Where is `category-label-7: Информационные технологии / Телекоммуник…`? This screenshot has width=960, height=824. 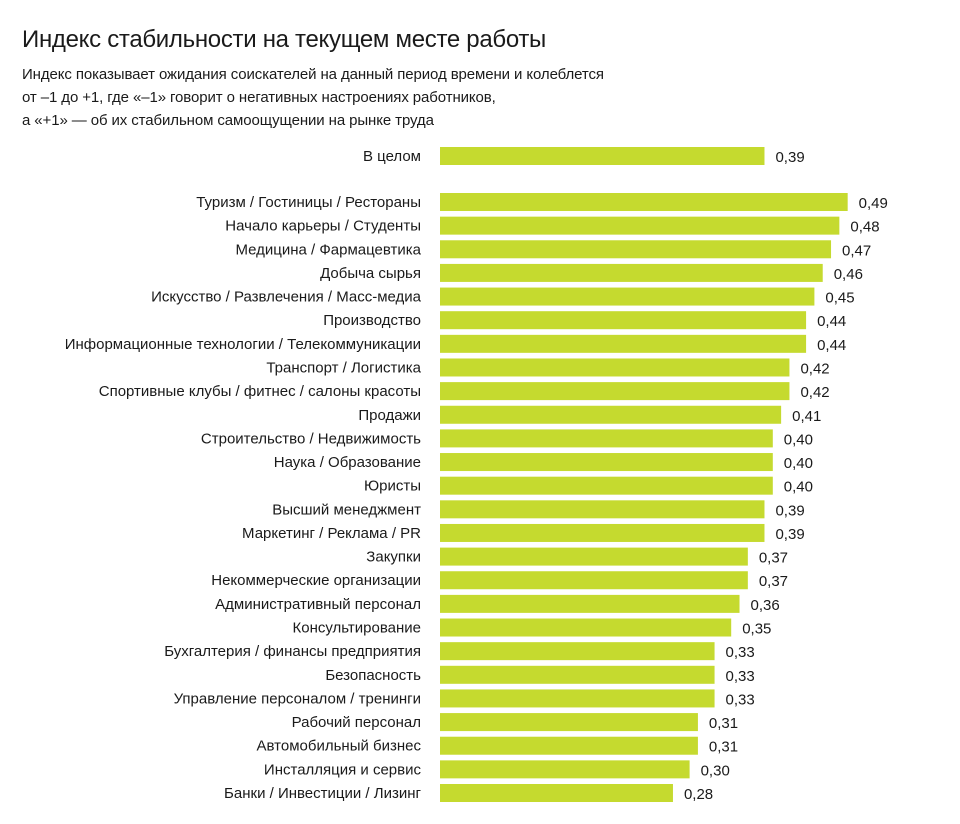
category-label-7: Информационные технологии / Телекоммуник… is located at coordinates (243, 344).